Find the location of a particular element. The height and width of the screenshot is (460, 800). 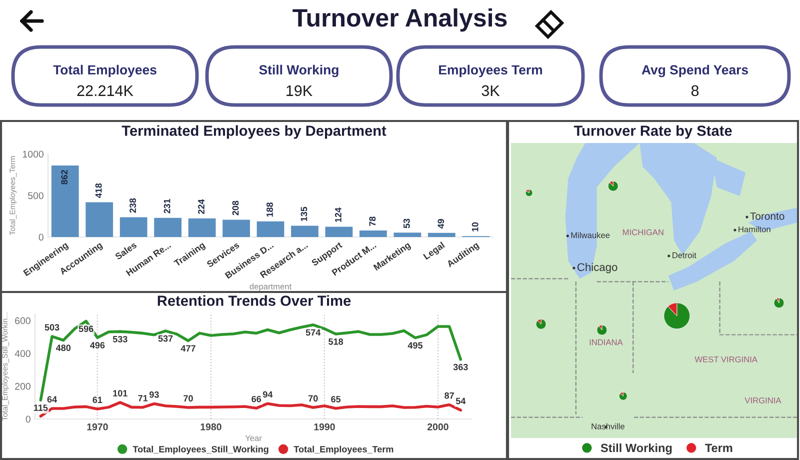

data-label: 480 is located at coordinates (63, 348).